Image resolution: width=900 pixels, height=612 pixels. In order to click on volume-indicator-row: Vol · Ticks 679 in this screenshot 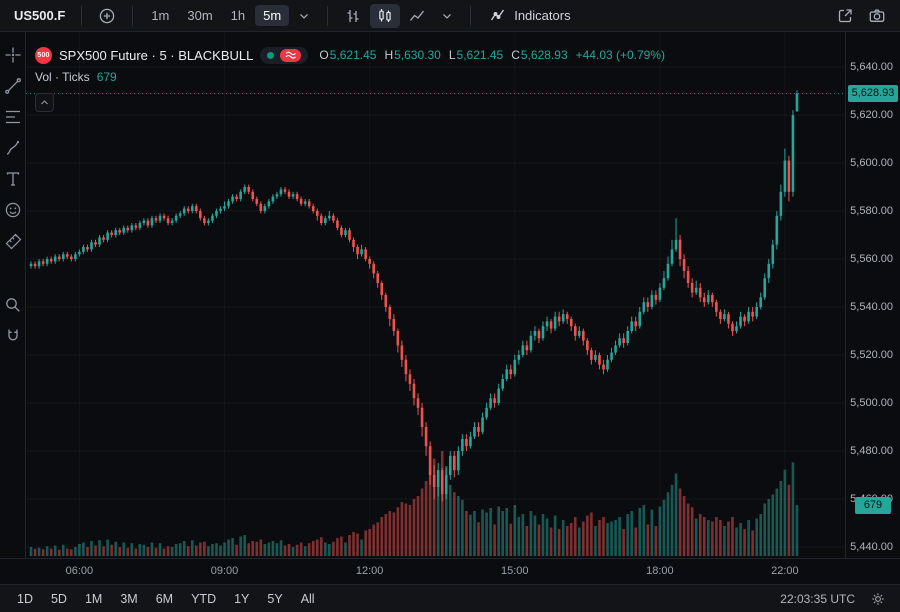, I will do `click(350, 77)`.